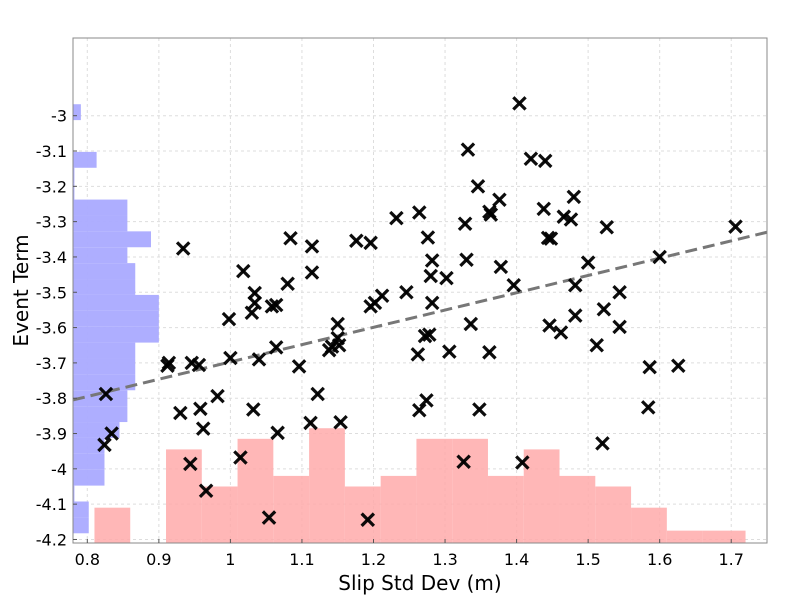 This screenshot has height=600, width=800. I want to click on y-tick-label: -3.6, so click(51, 328).